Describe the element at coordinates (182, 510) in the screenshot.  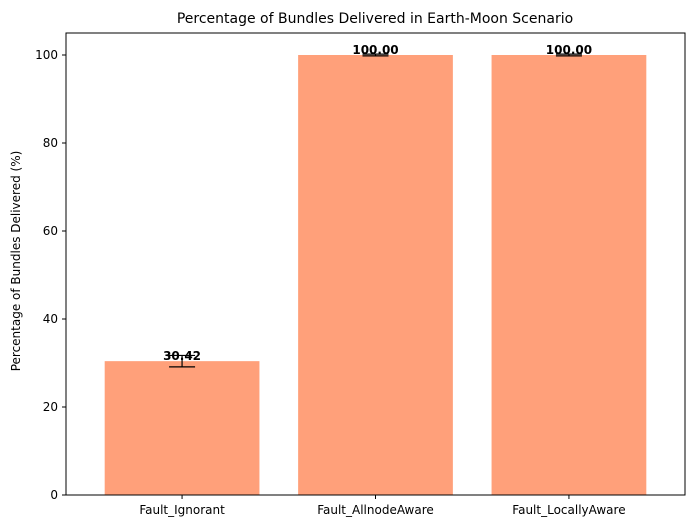
I see `x-tick-label: Fault_Ignorant` at that location.